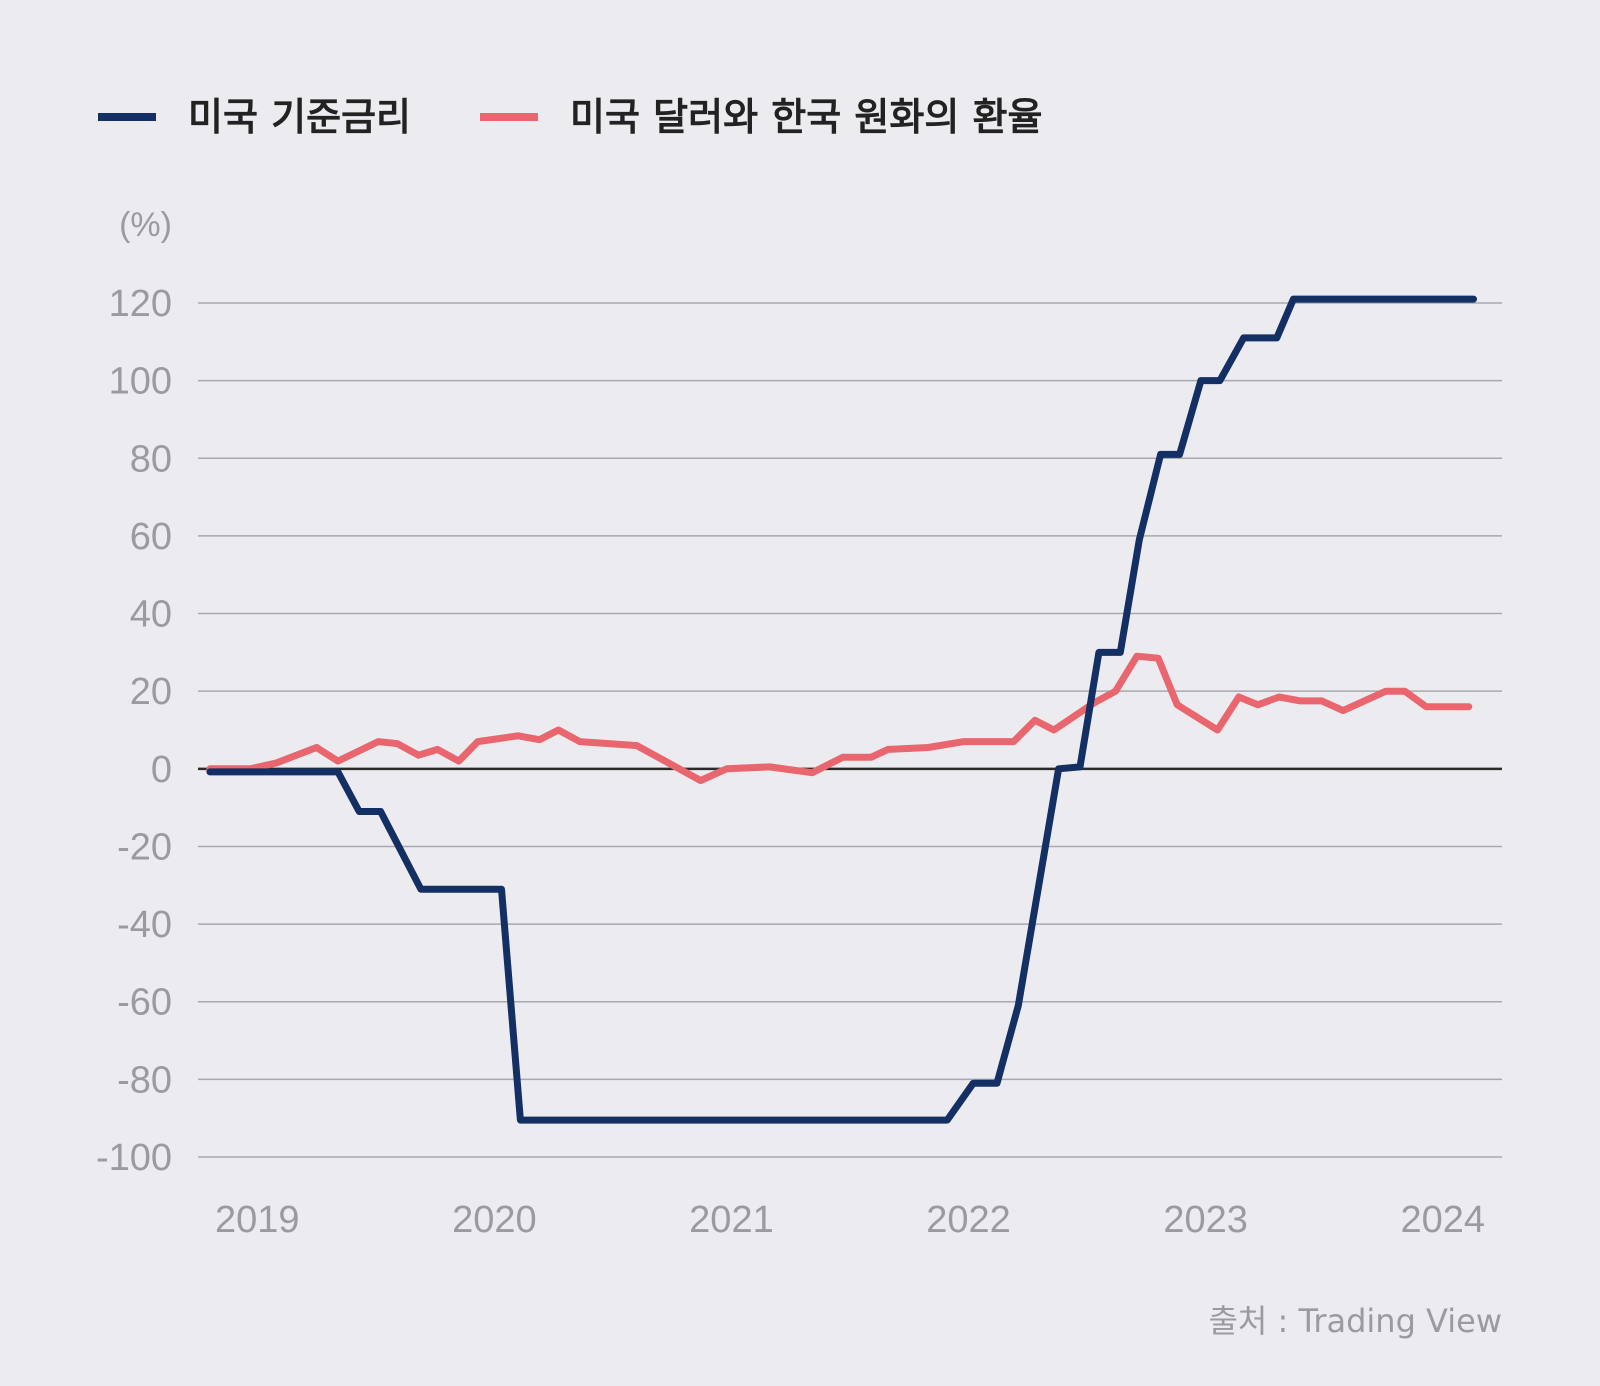 The height and width of the screenshot is (1386, 1600). Describe the element at coordinates (151, 459) in the screenshot. I see `y-tick-label: 80` at that location.